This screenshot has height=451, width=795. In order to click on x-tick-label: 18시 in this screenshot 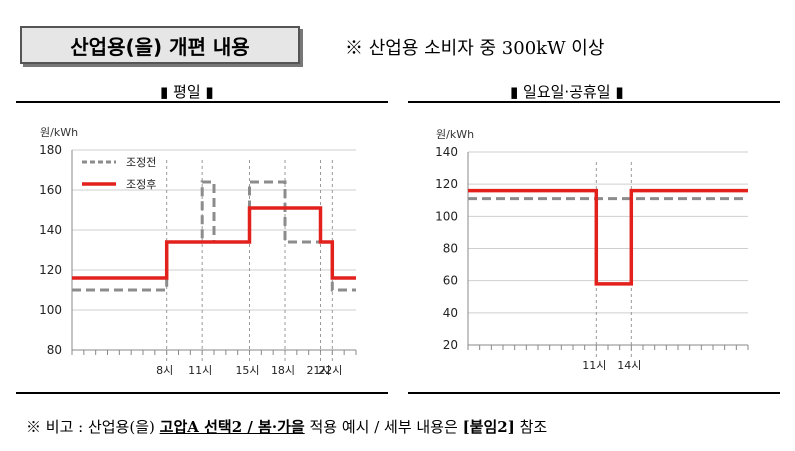, I will do `click(283, 370)`.